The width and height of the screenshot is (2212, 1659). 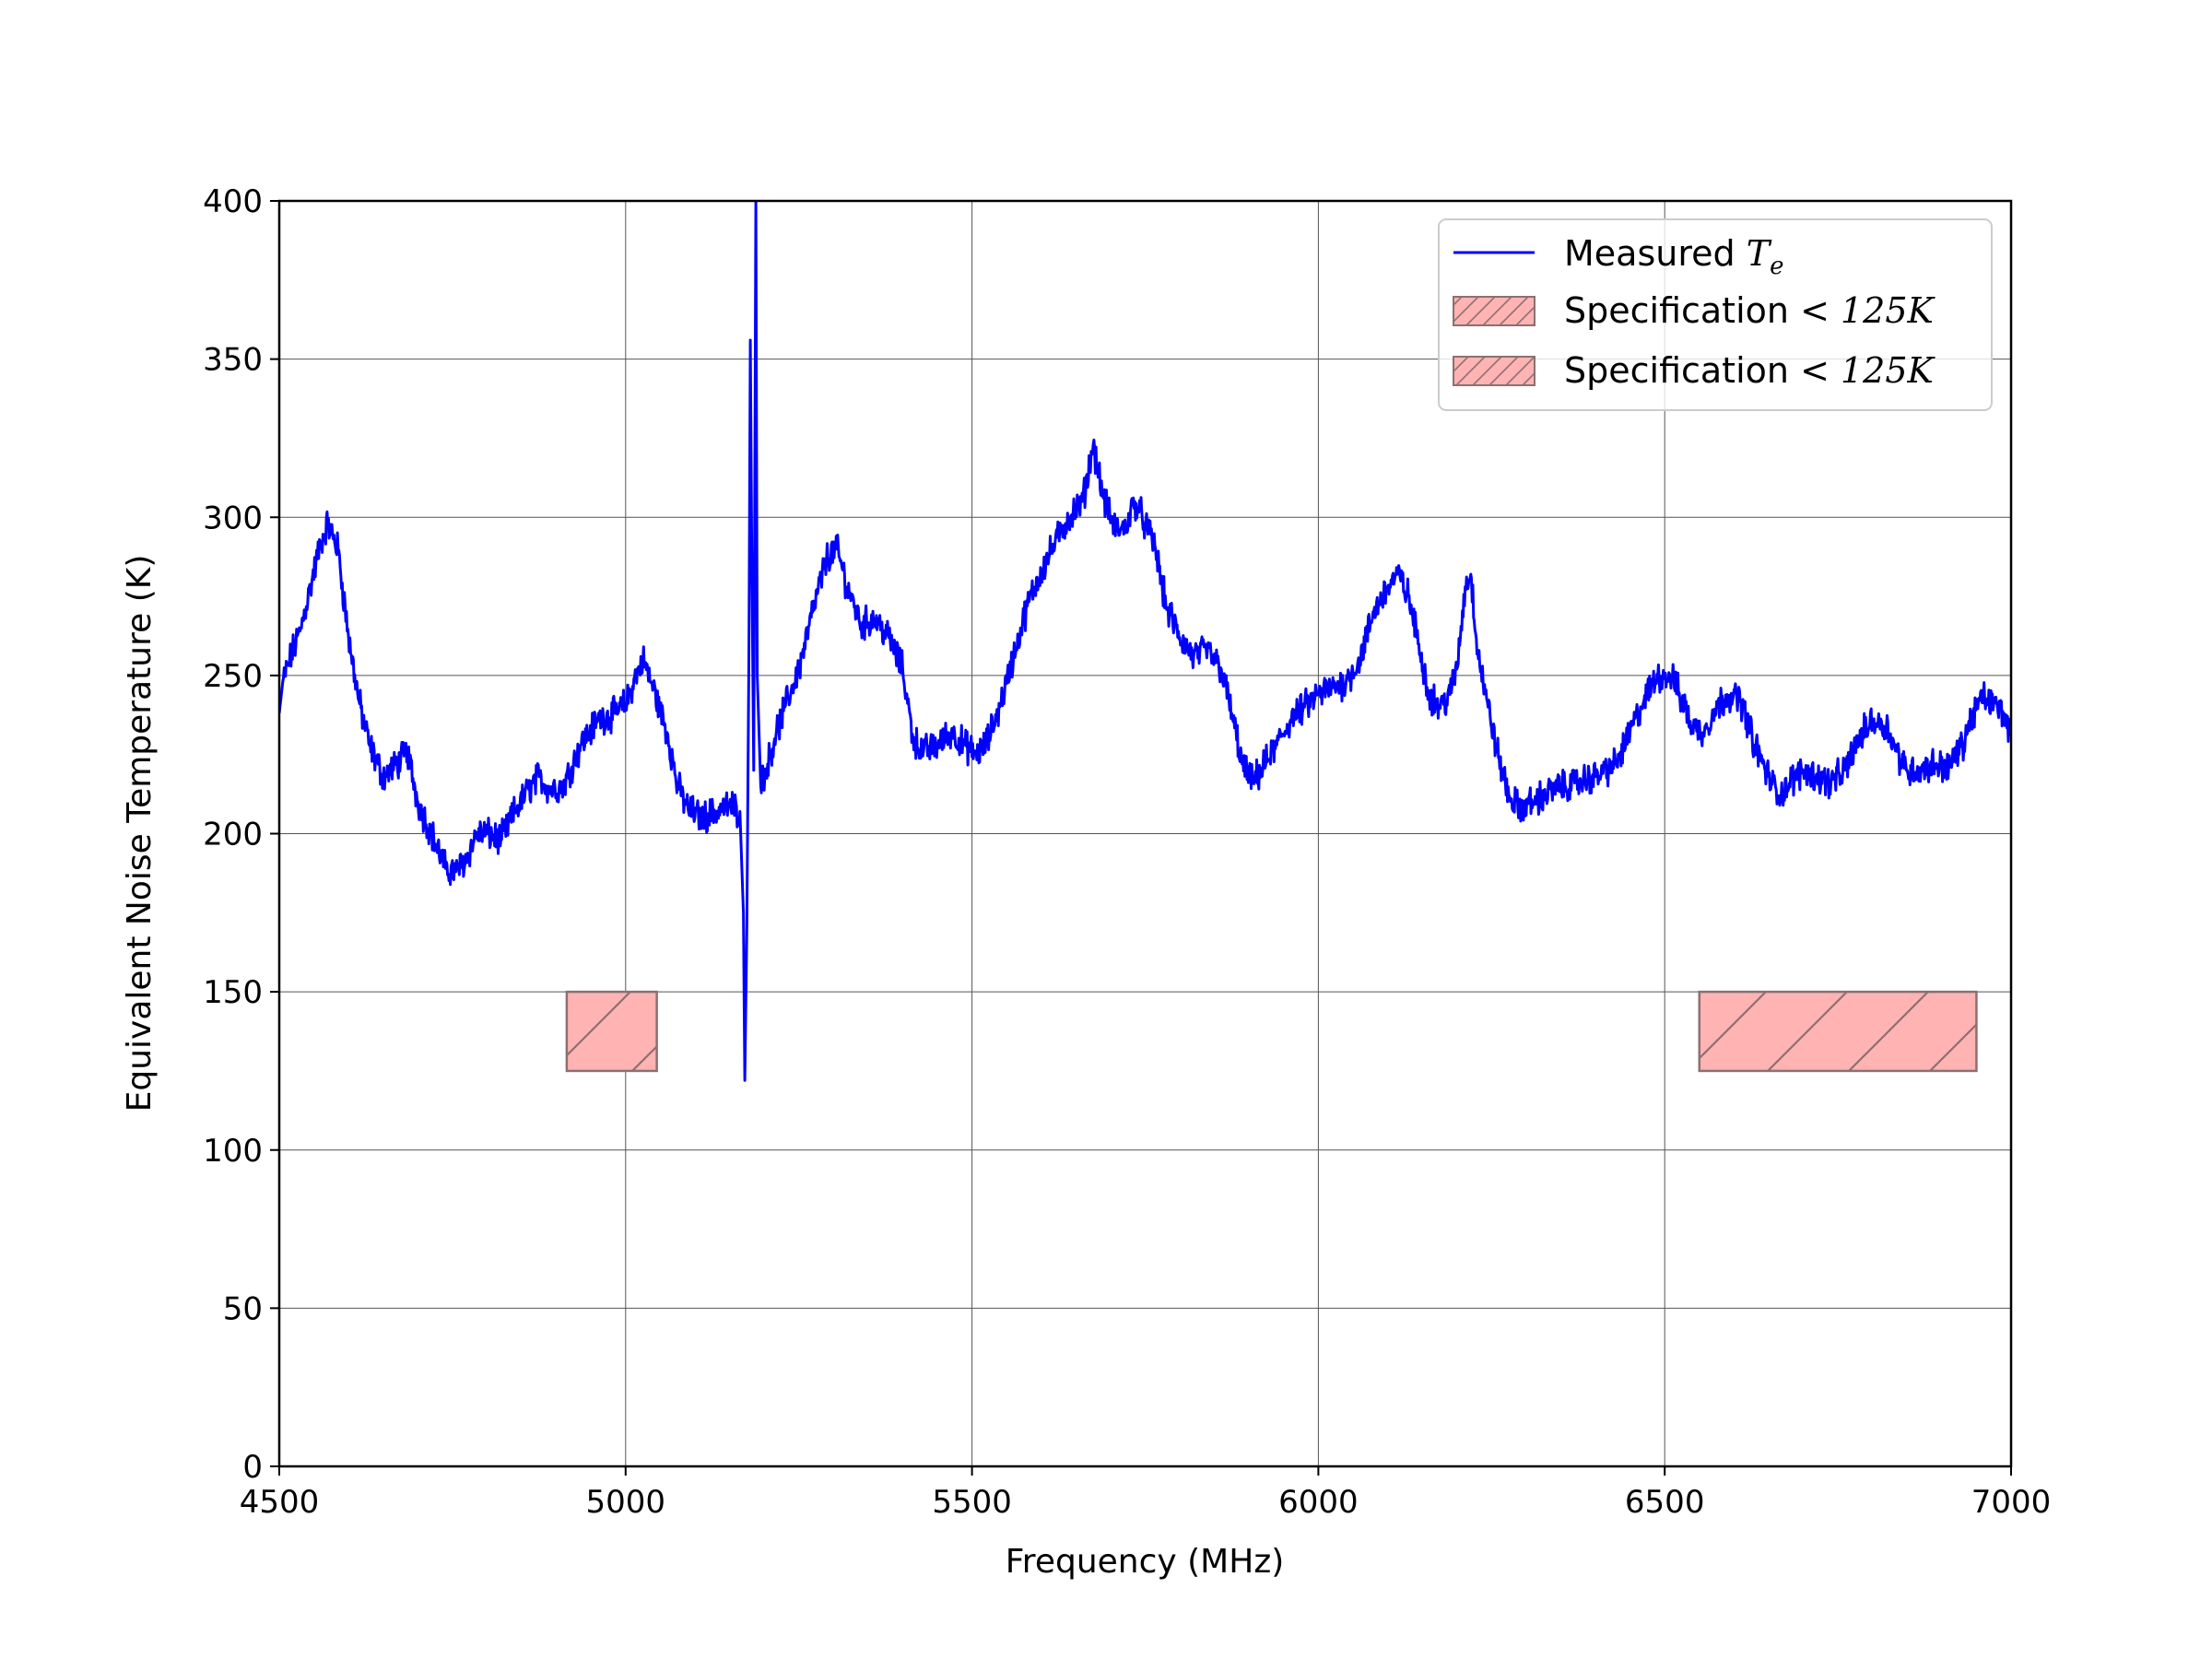 What do you see at coordinates (1750, 310) in the screenshot?
I see `legend-item-spec-1: Specification < 125K` at bounding box center [1750, 310].